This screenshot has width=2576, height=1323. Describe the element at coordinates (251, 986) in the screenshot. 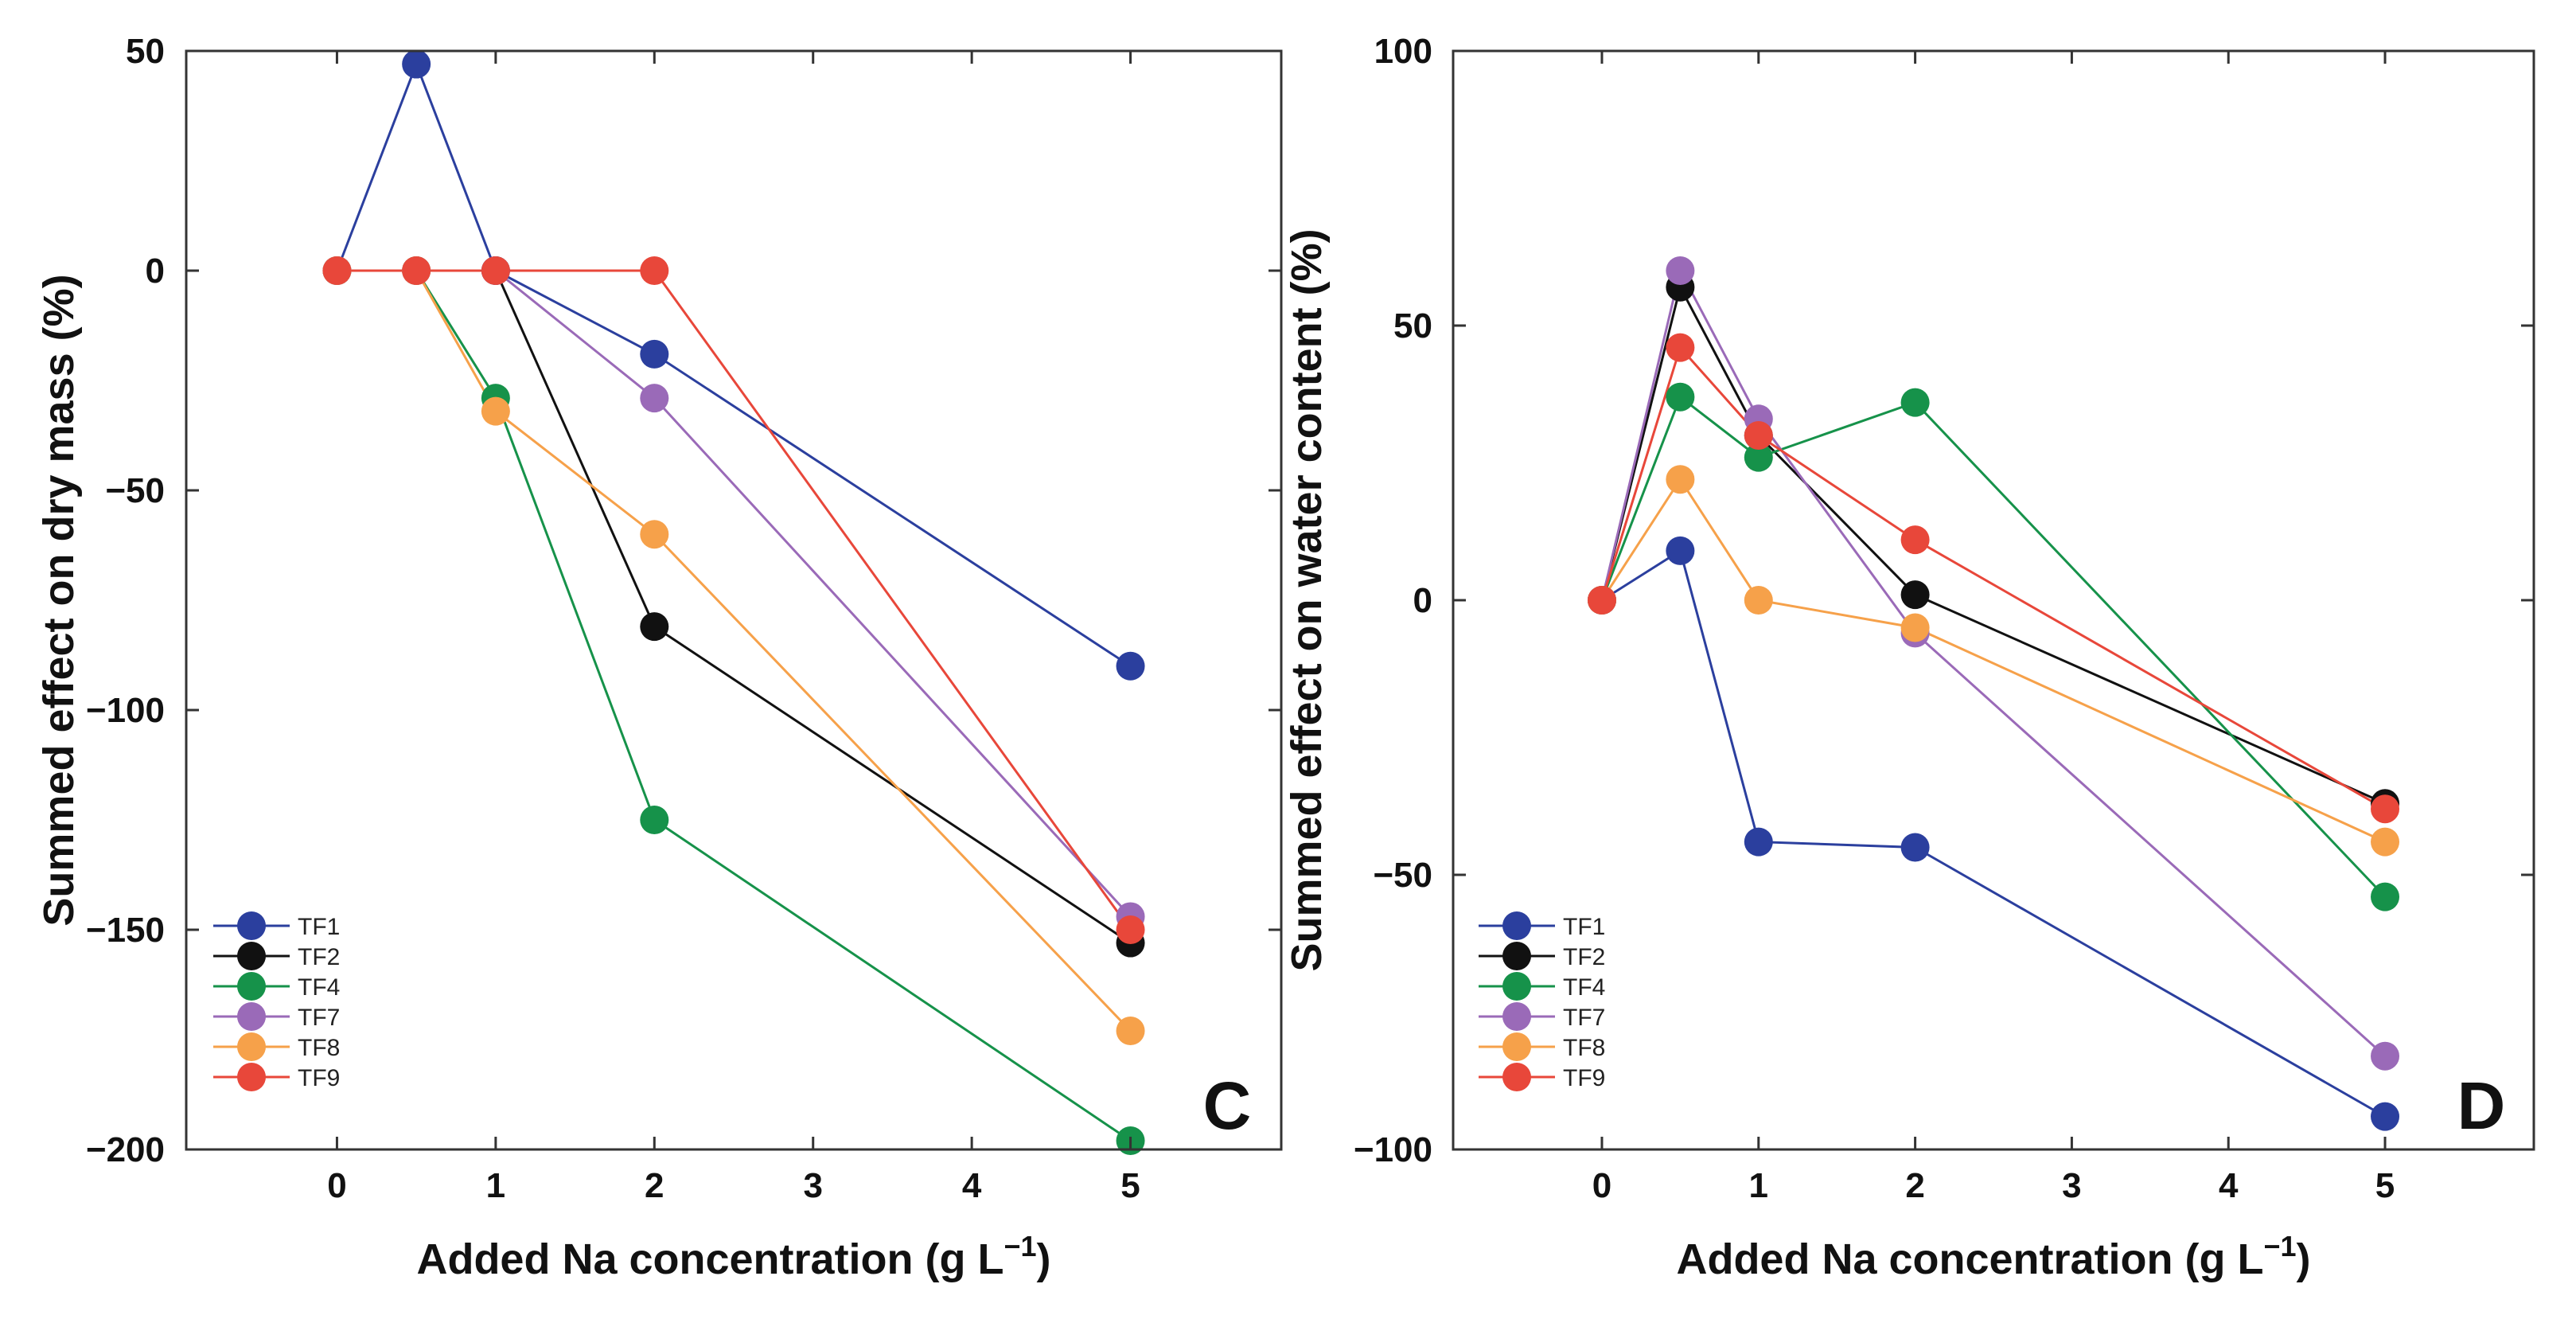

I see `dry-mass-legend-marker-tf4` at that location.